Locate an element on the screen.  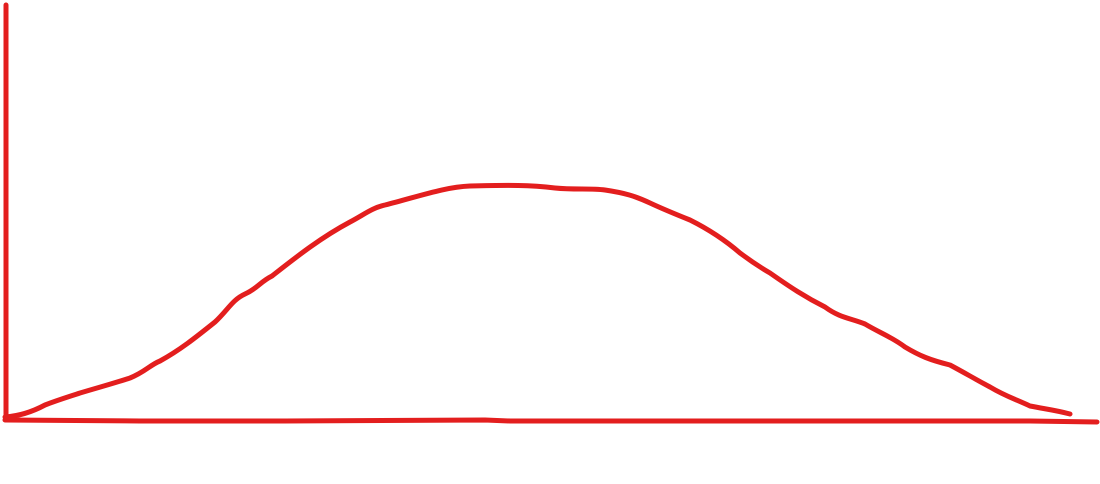
x-axis is located at coordinates (551, 421).